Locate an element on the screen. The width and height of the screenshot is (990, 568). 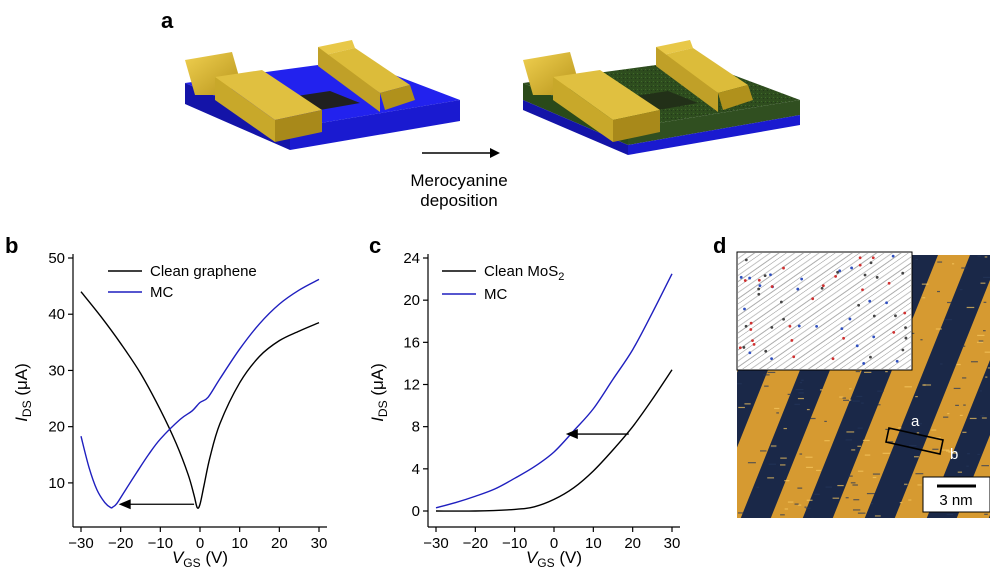
stm-marker-a: a is located at coordinates (915, 421).